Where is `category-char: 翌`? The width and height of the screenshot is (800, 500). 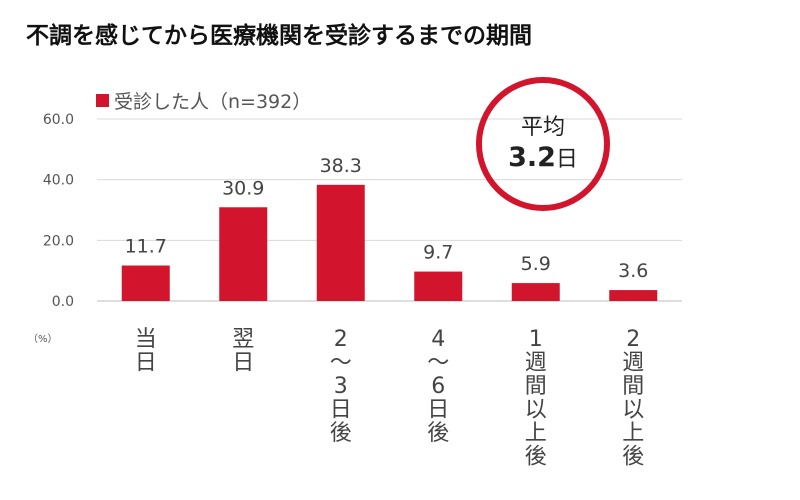 category-char: 翌 is located at coordinates (243, 339).